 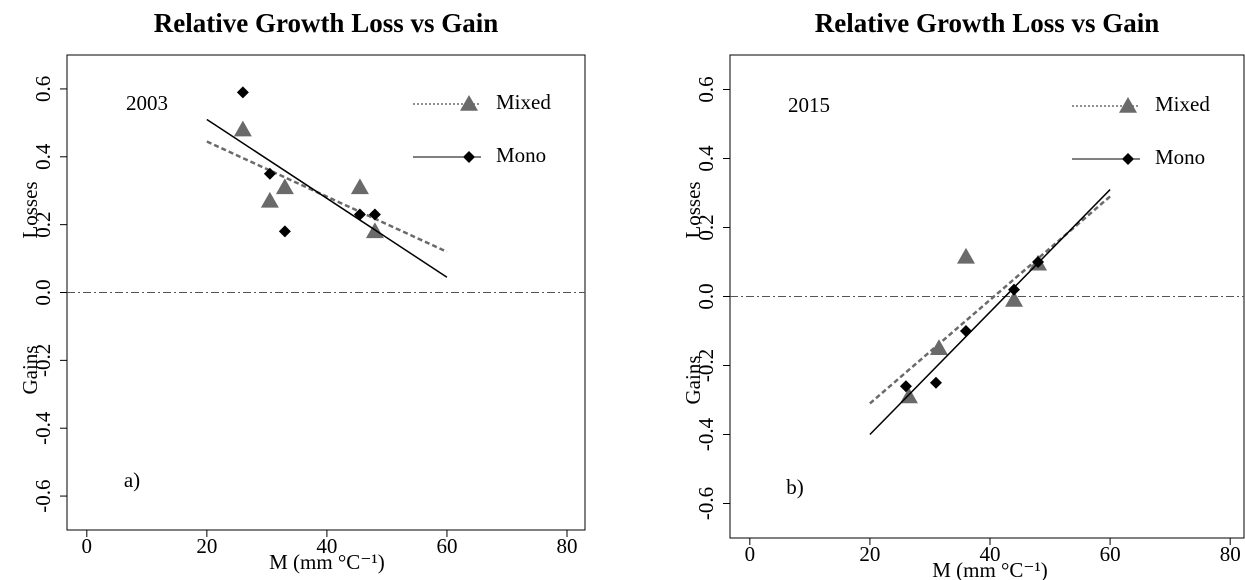 What do you see at coordinates (795, 487) in the screenshot?
I see `panel-label: b)` at bounding box center [795, 487].